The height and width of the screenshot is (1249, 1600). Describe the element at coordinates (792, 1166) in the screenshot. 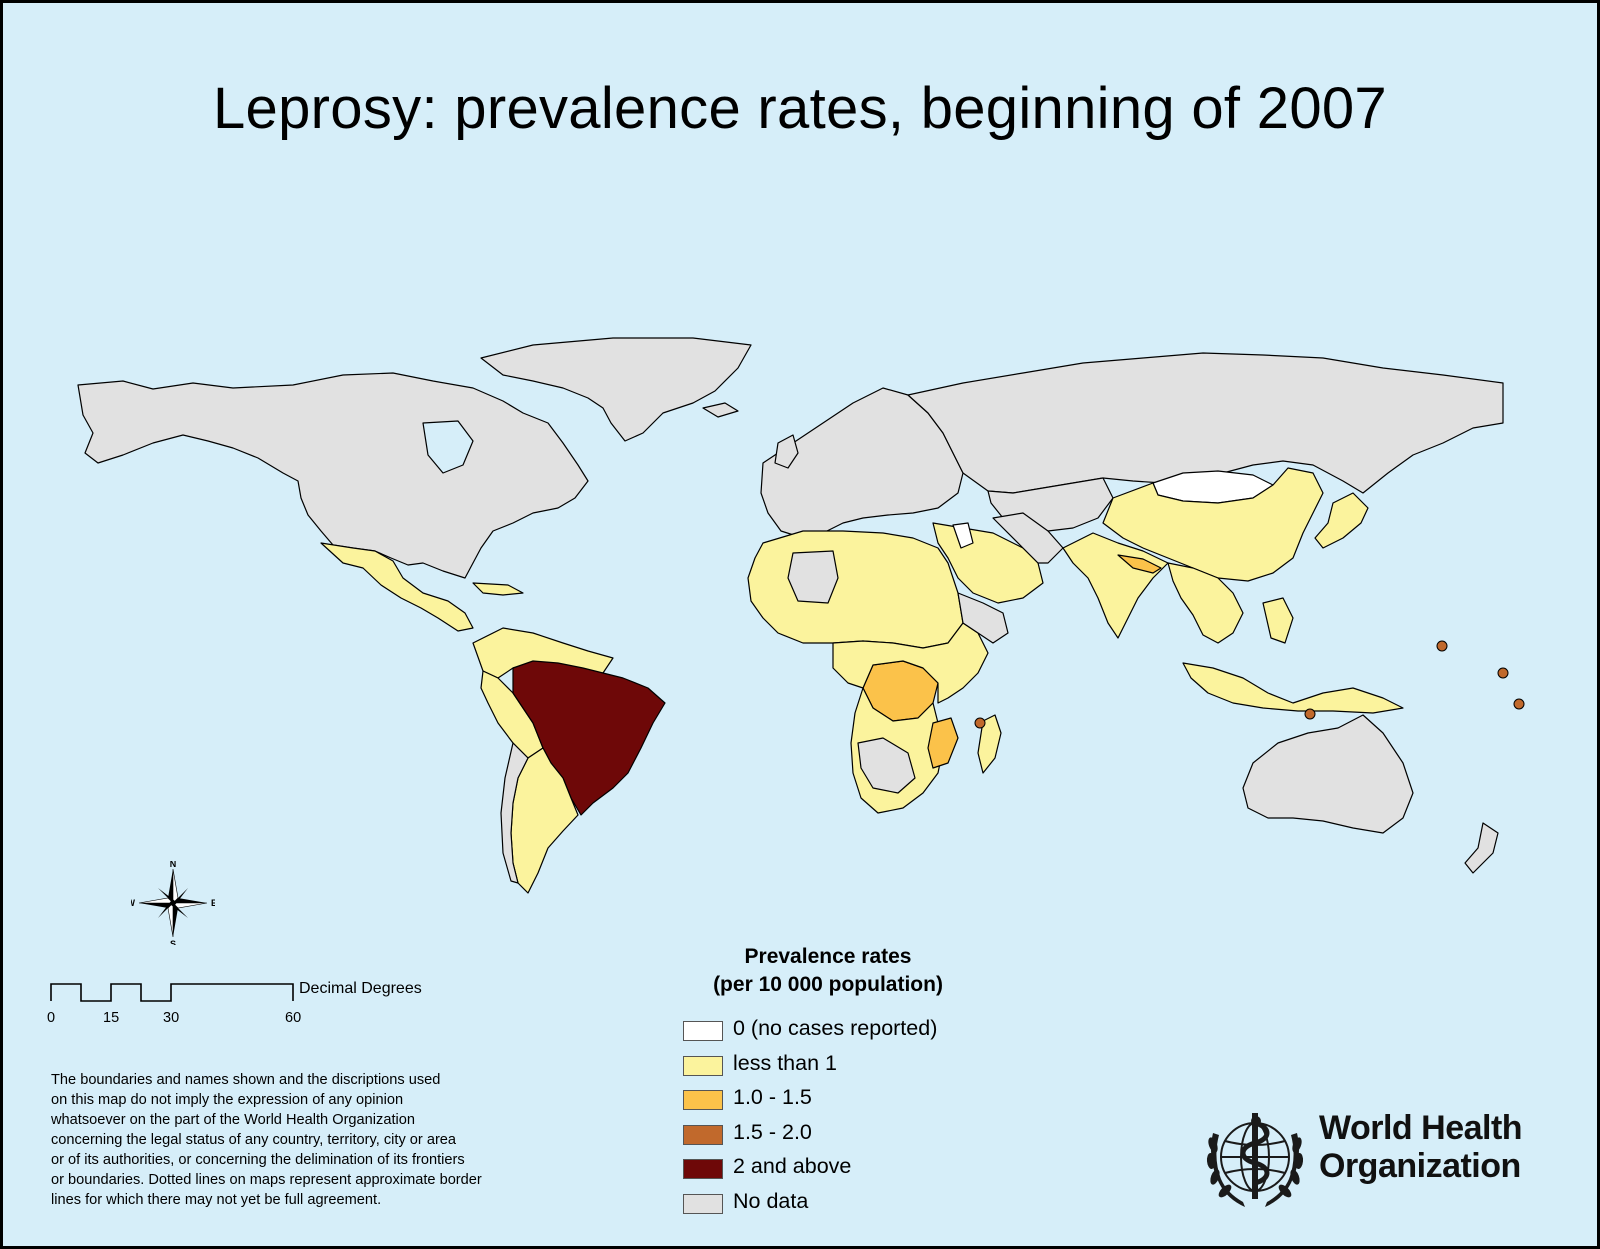

I see `legend-label: 2 and above` at that location.